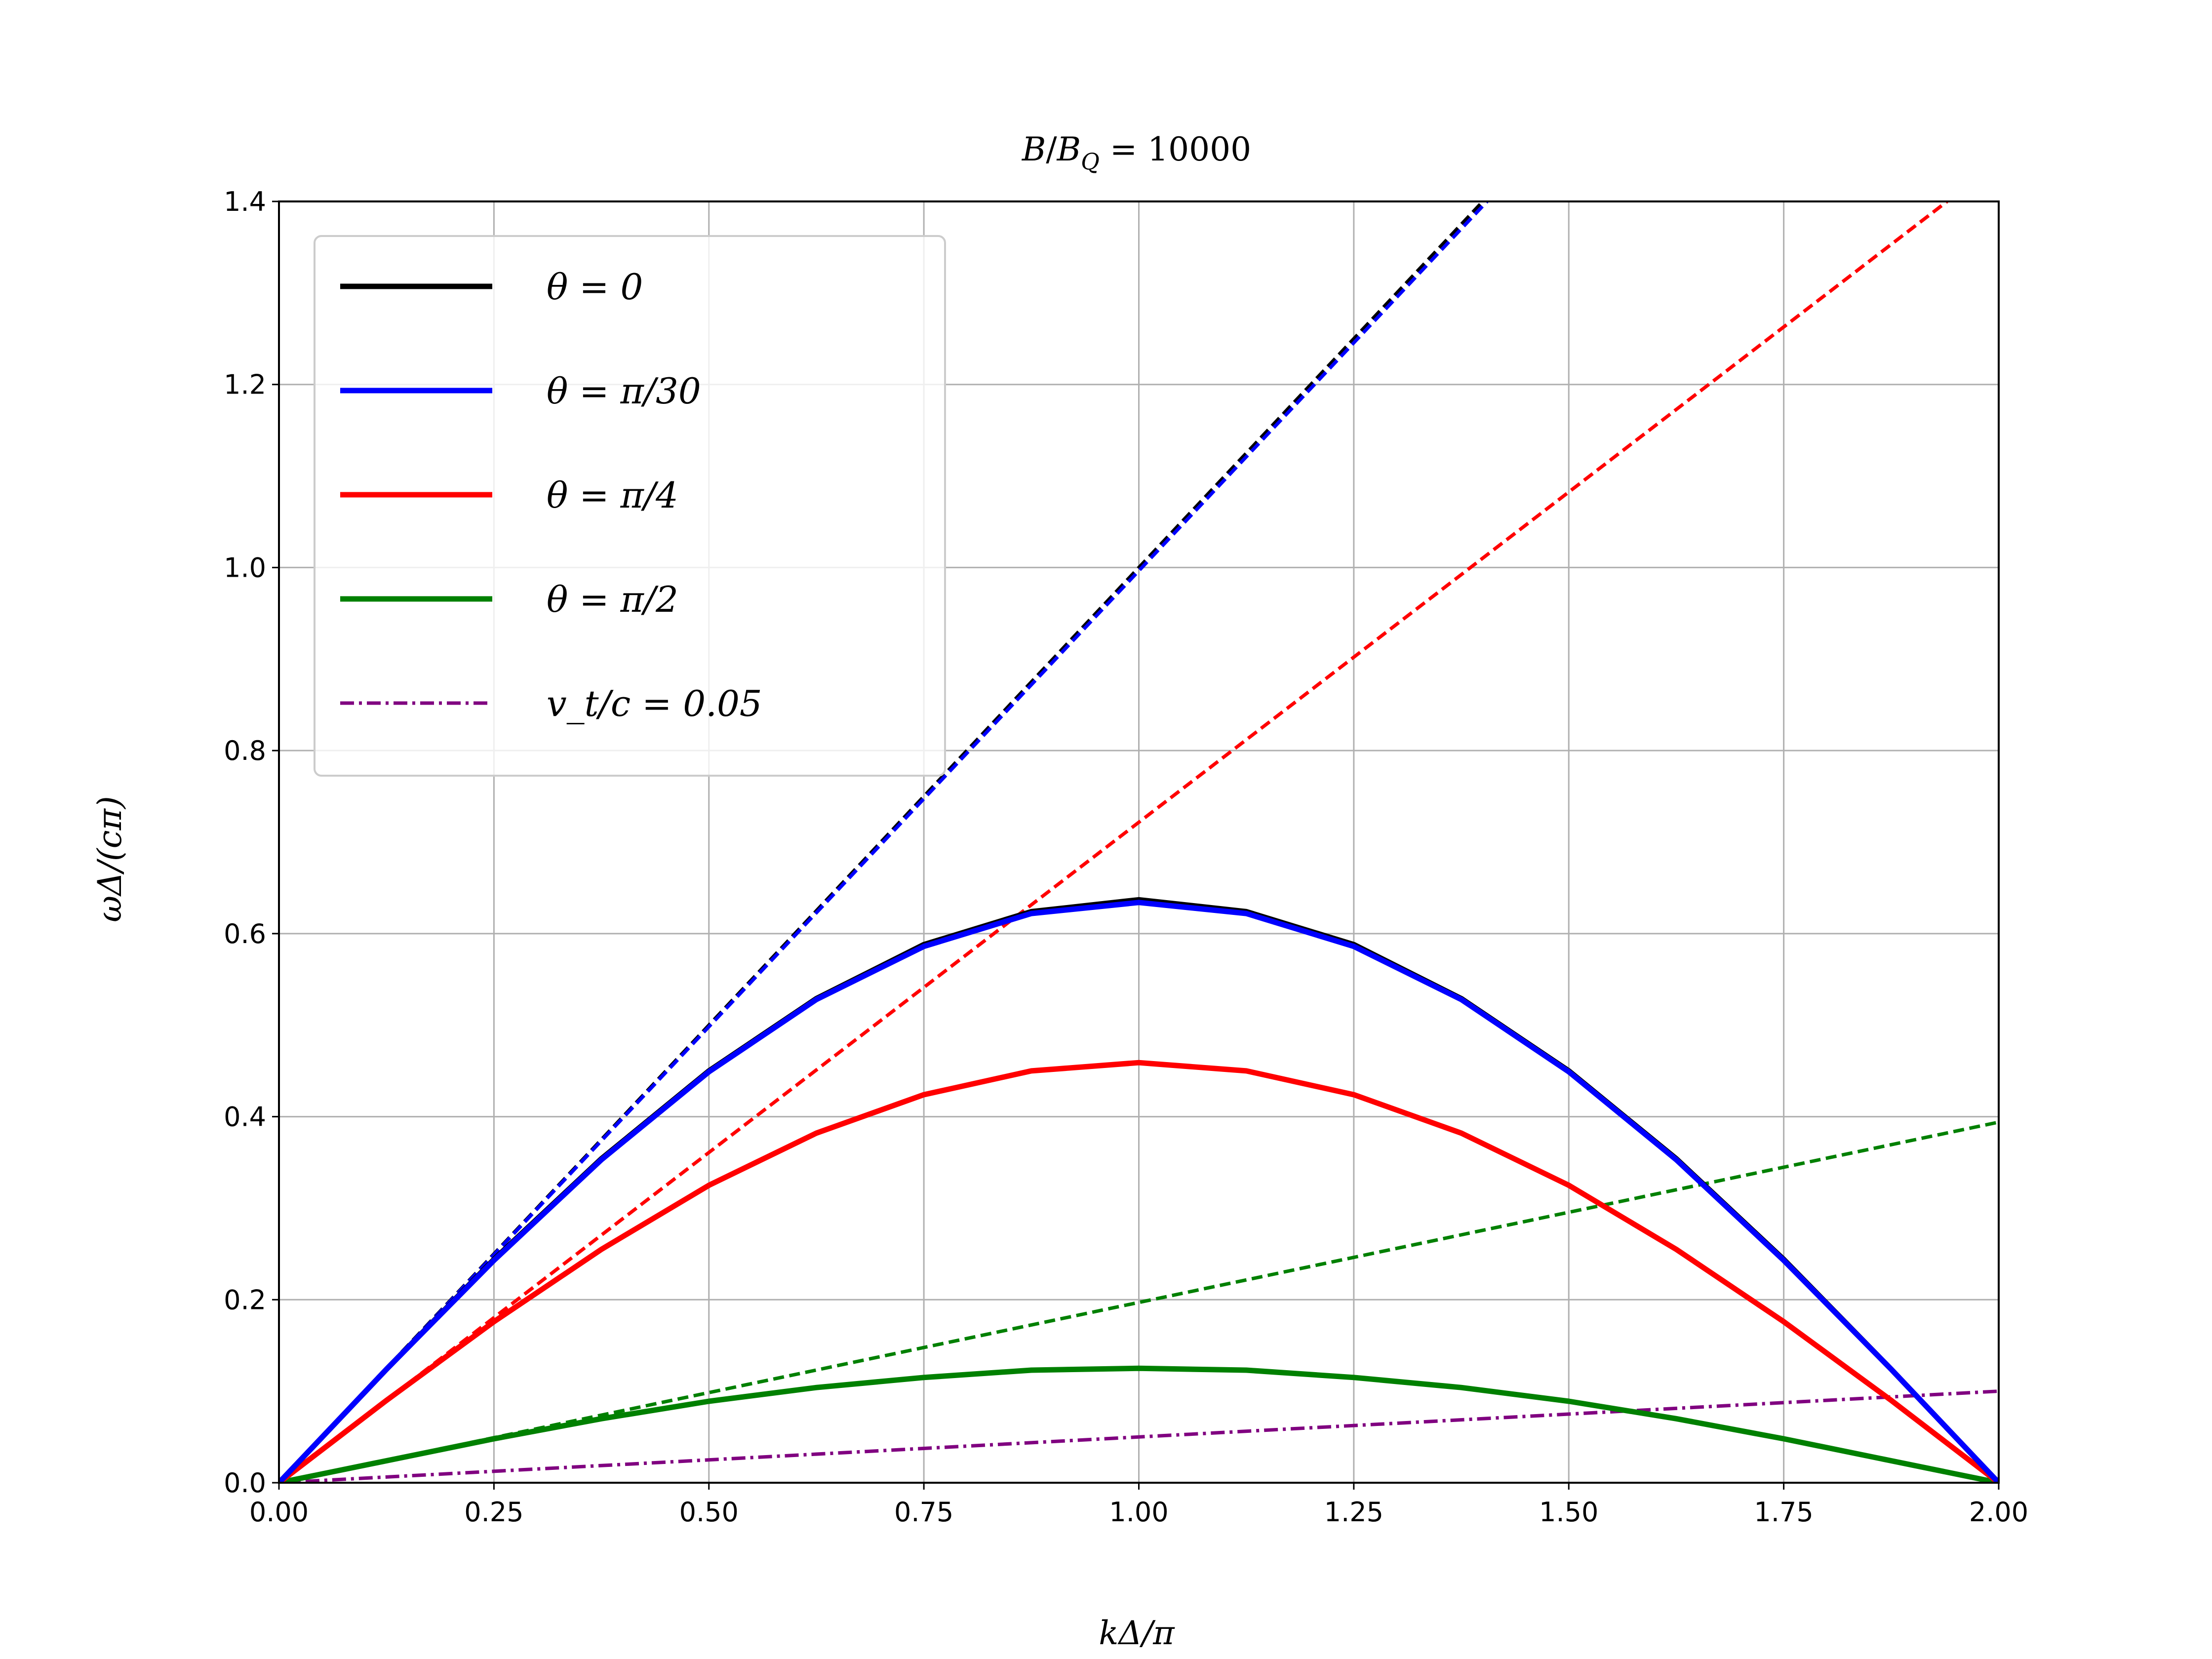 This screenshot has height=1659, width=2212. I want to click on legend-label: v_t/c = 0.05, so click(655, 704).